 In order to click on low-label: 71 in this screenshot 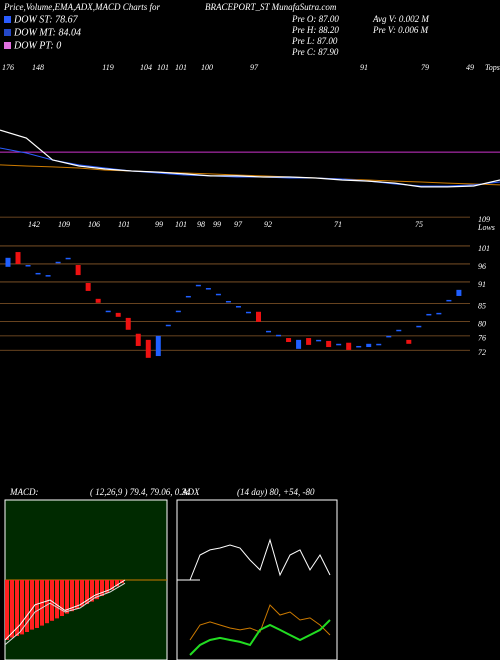, I will do `click(338, 224)`.